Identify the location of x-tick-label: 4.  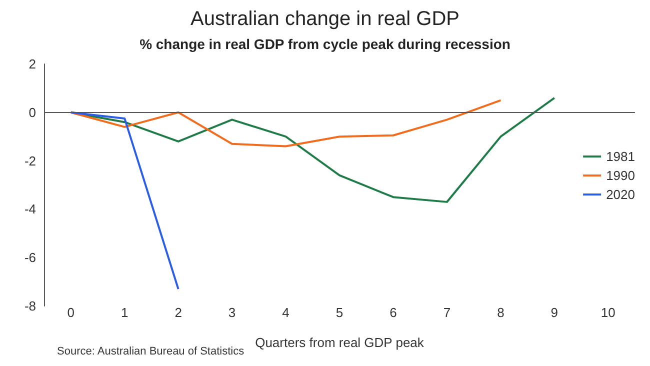
(286, 312).